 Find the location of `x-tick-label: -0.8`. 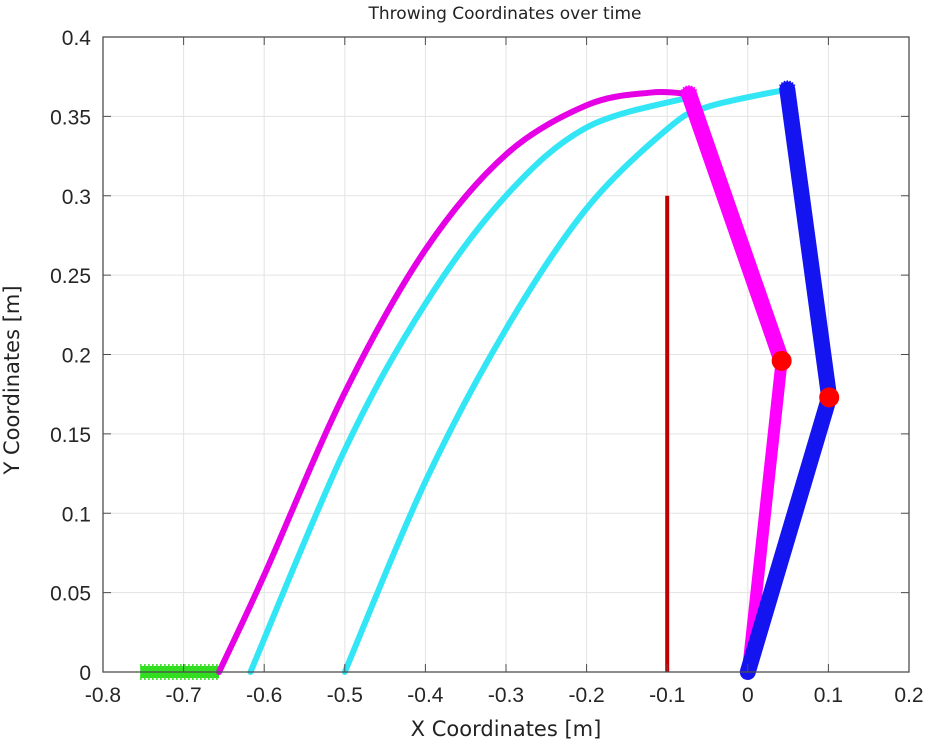

x-tick-label: -0.8 is located at coordinates (103, 695).